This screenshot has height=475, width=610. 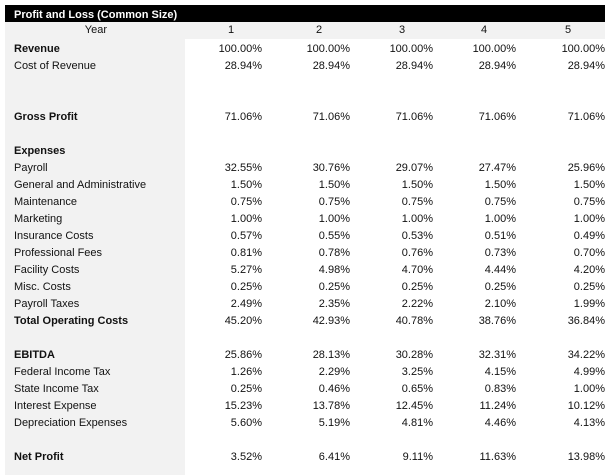 I want to click on cell-year-1: 0.75%, so click(x=246, y=202).